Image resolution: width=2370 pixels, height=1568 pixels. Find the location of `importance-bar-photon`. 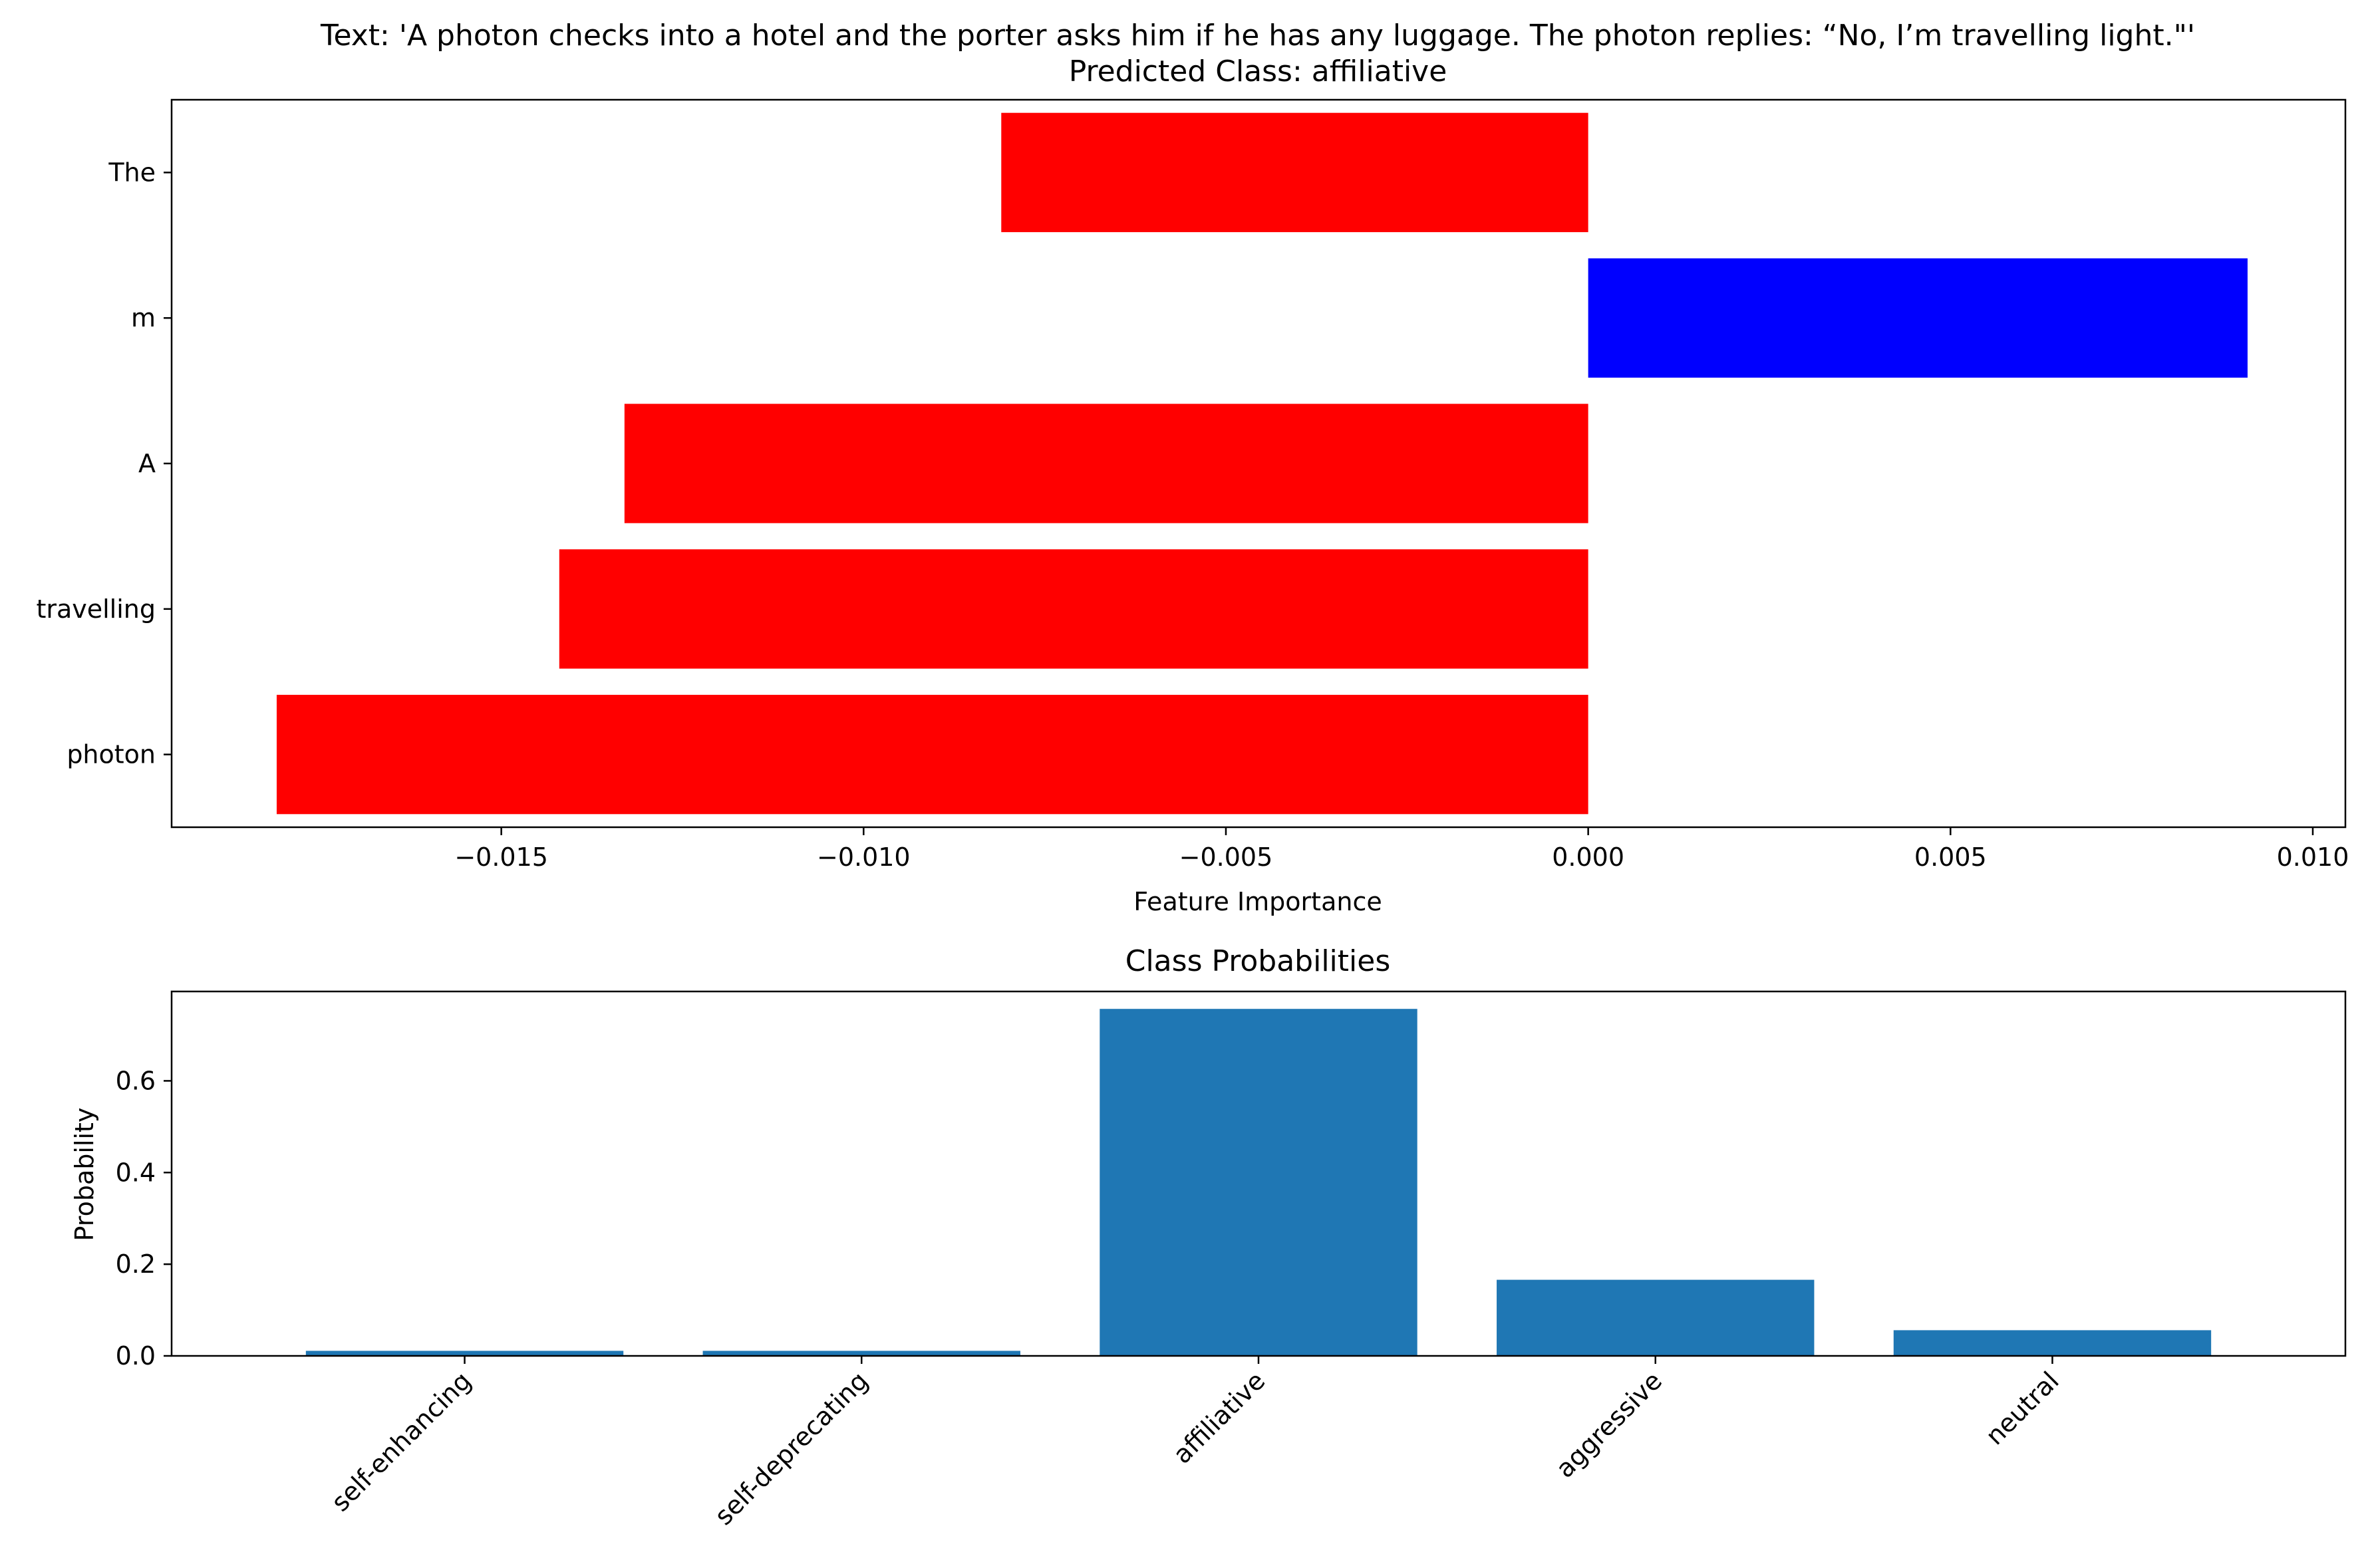

importance-bar-photon is located at coordinates (932, 754).